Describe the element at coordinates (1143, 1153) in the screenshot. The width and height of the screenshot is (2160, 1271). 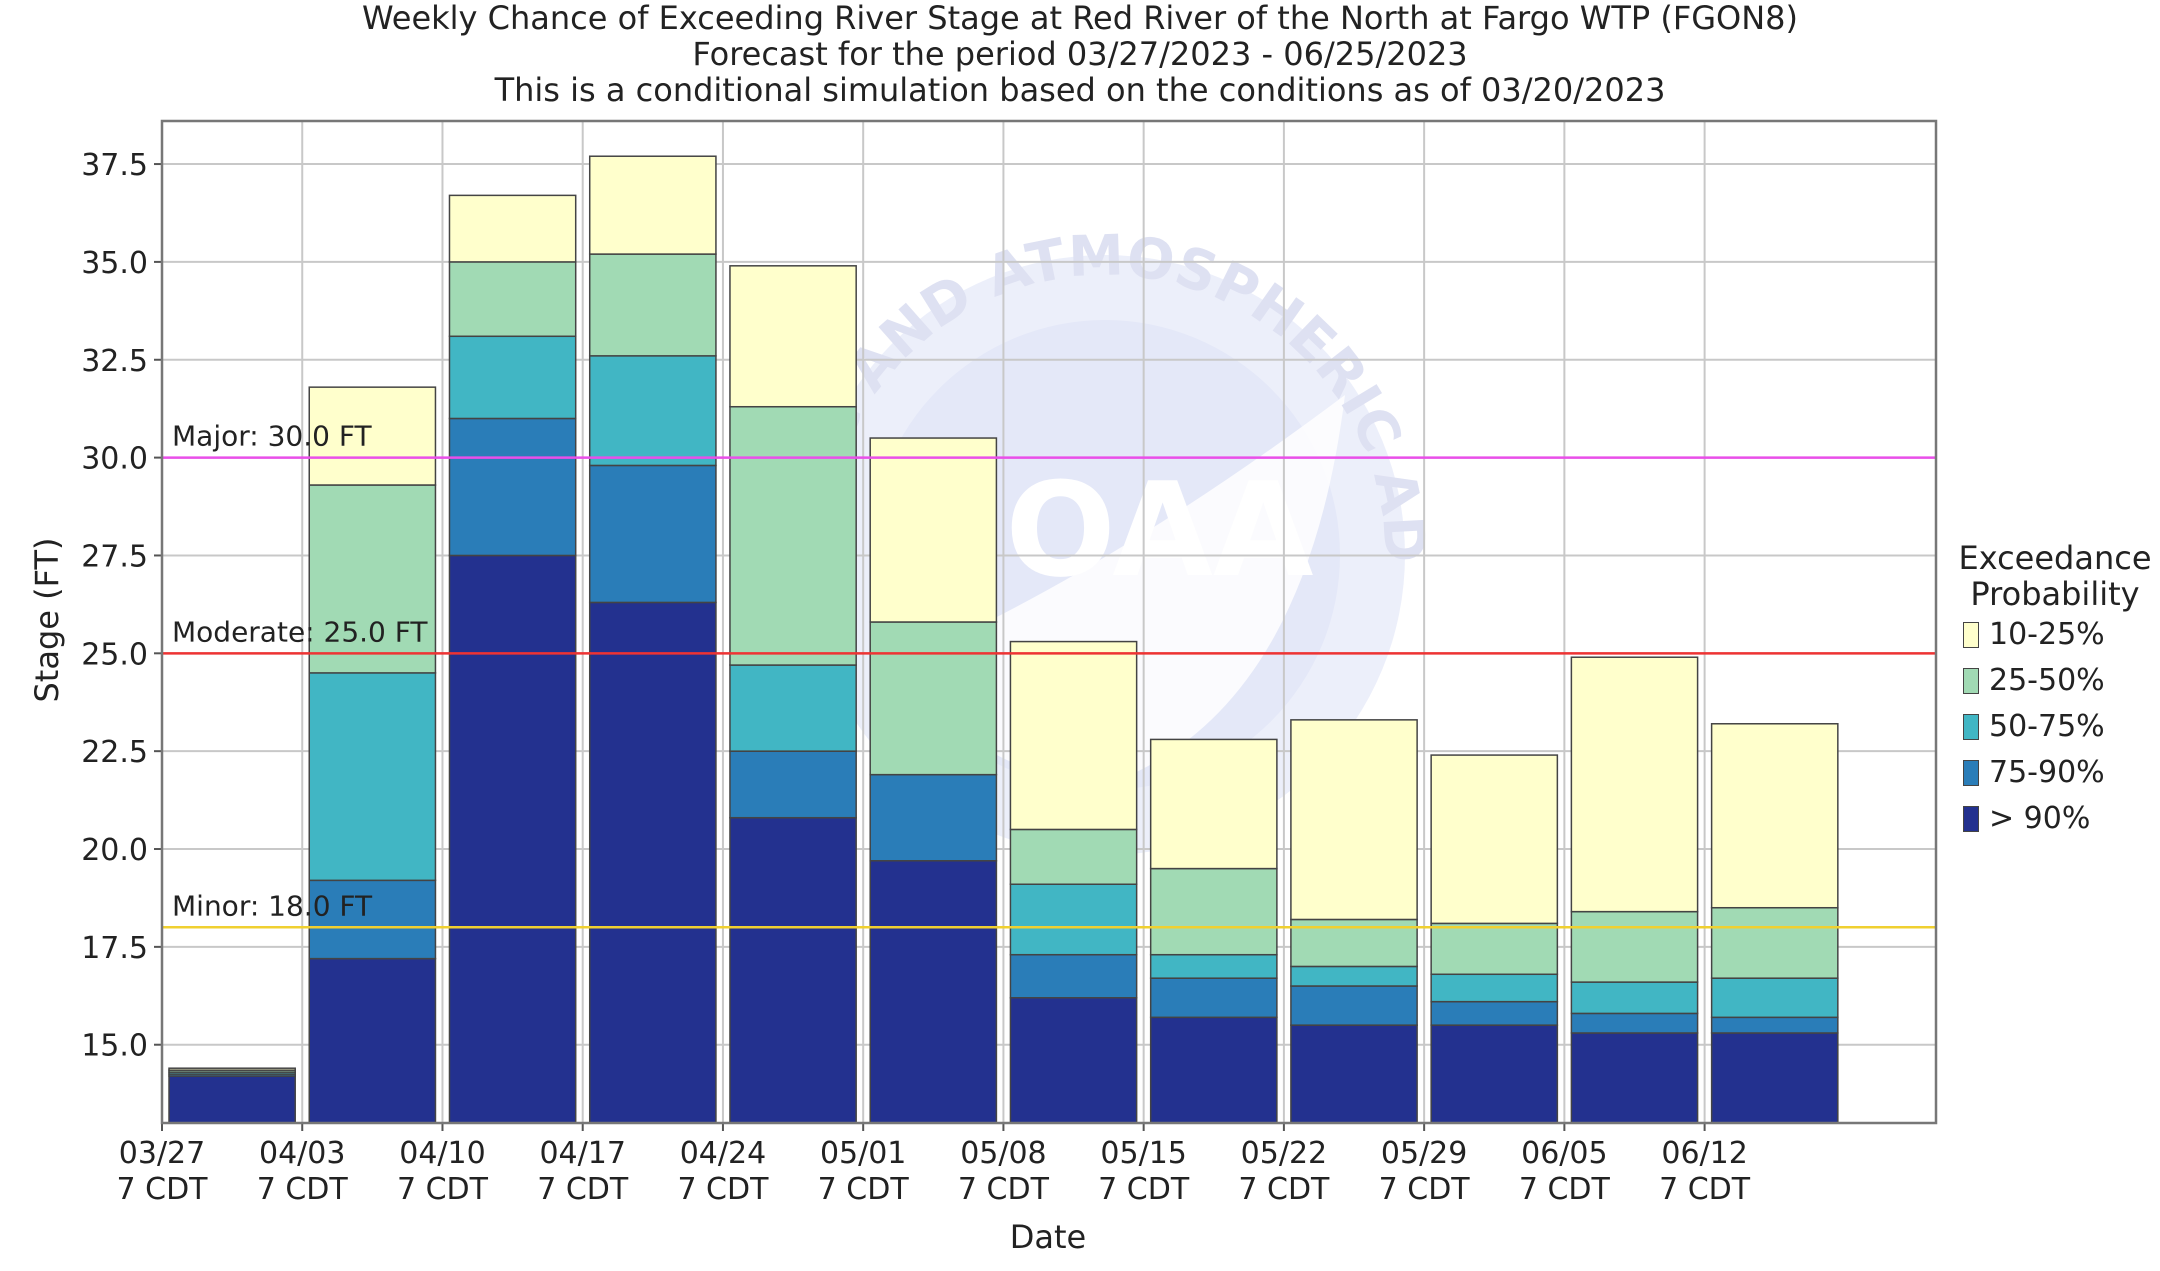
I see `x-tick-label-date: 05/15` at that location.